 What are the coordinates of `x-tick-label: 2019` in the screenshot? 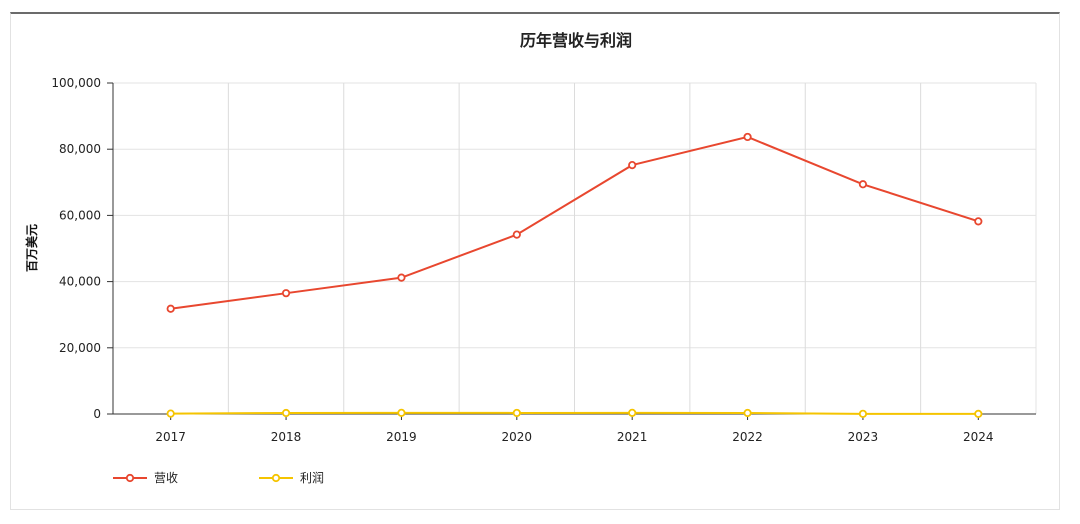 It's located at (401, 437).